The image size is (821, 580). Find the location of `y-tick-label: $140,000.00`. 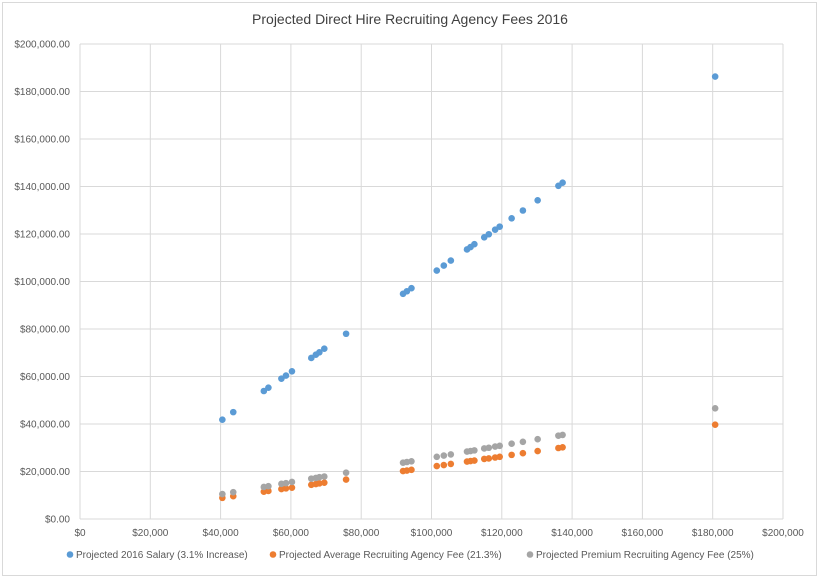

y-tick-label: $140,000.00 is located at coordinates (42, 187).